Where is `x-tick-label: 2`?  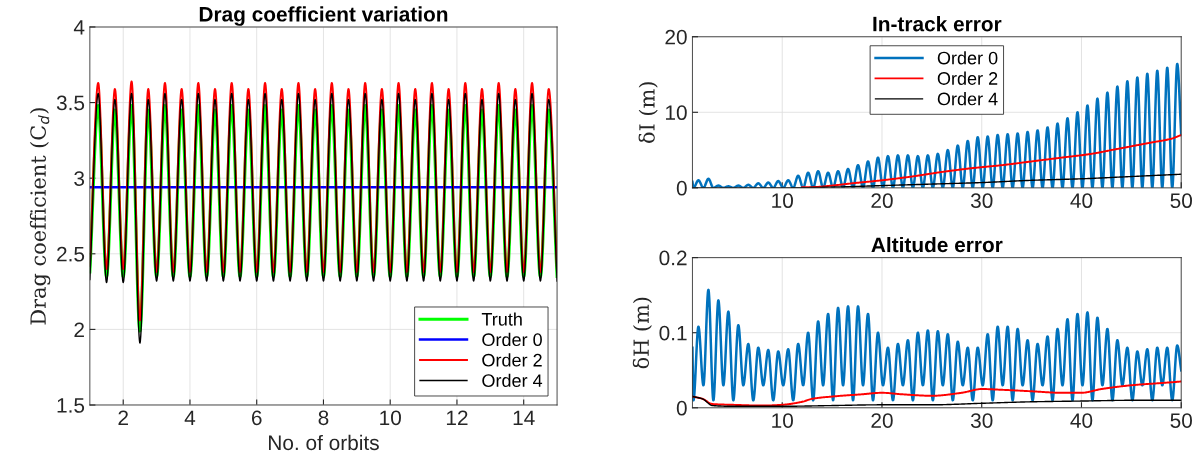
x-tick-label: 2 is located at coordinates (123, 417).